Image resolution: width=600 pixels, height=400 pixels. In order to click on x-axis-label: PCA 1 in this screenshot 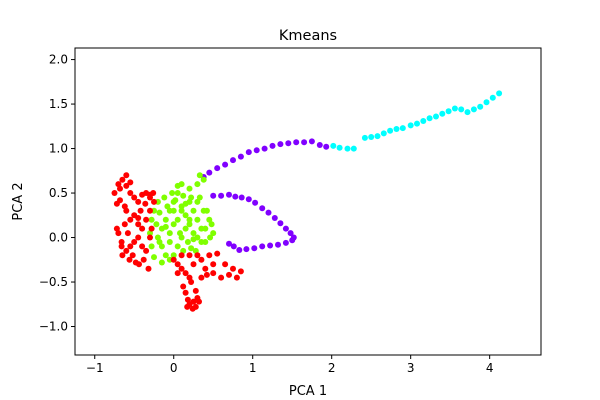, I will do `click(308, 391)`.